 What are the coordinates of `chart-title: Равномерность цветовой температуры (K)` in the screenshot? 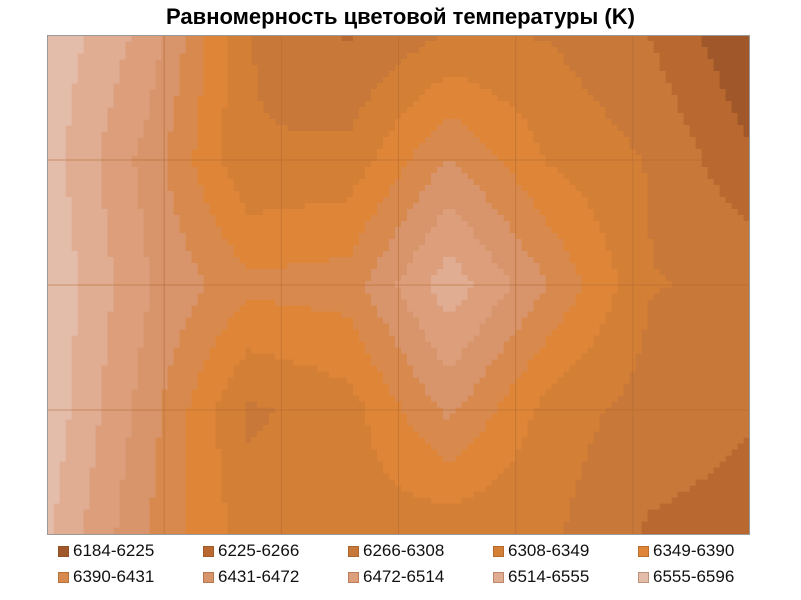 It's located at (400, 16).